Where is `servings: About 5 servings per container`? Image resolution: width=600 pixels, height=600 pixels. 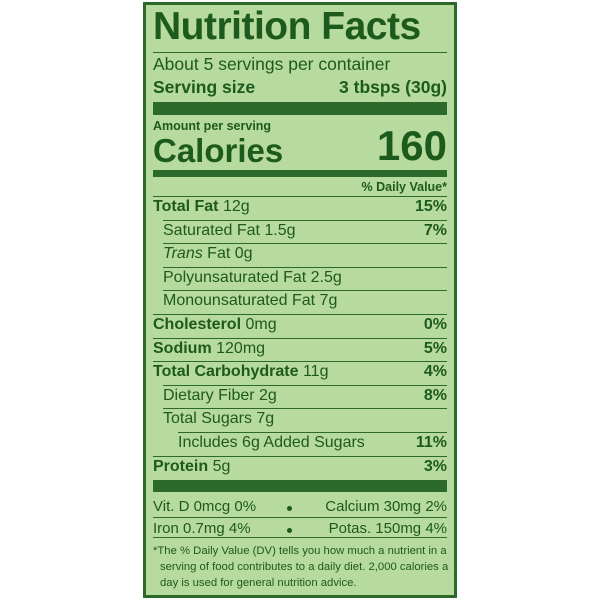
servings: About 5 servings per container is located at coordinates (272, 64).